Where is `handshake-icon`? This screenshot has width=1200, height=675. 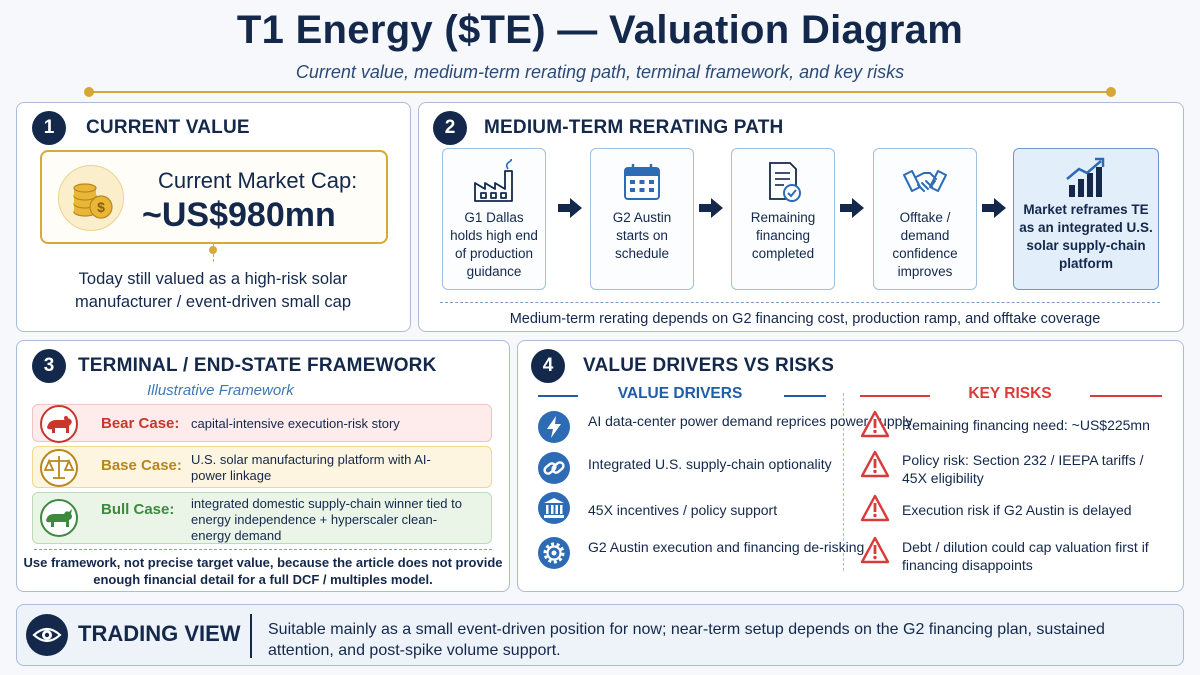
handshake-icon is located at coordinates (925, 181).